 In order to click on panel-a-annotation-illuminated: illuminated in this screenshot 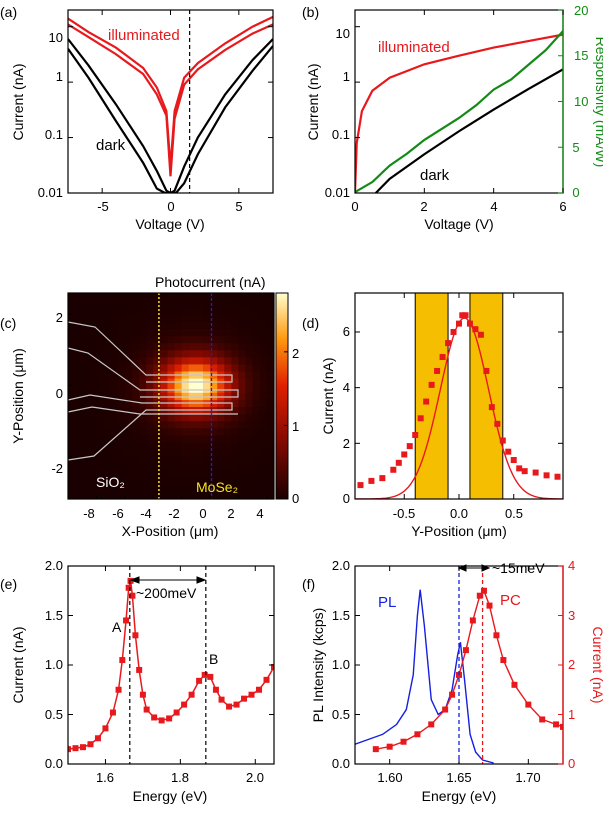, I will do `click(144, 35)`.